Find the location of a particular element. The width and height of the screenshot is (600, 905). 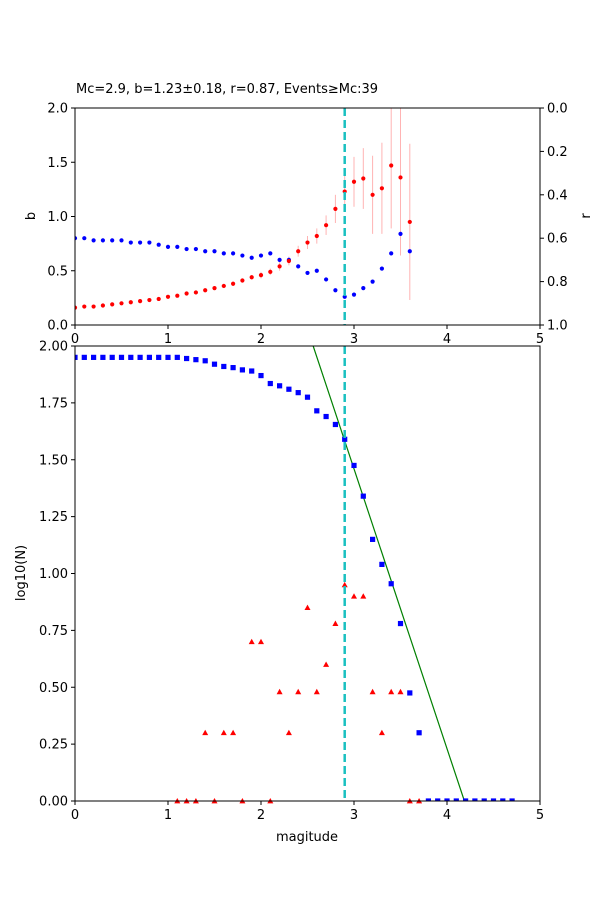

top-y-label: b is located at coordinates (31, 216).